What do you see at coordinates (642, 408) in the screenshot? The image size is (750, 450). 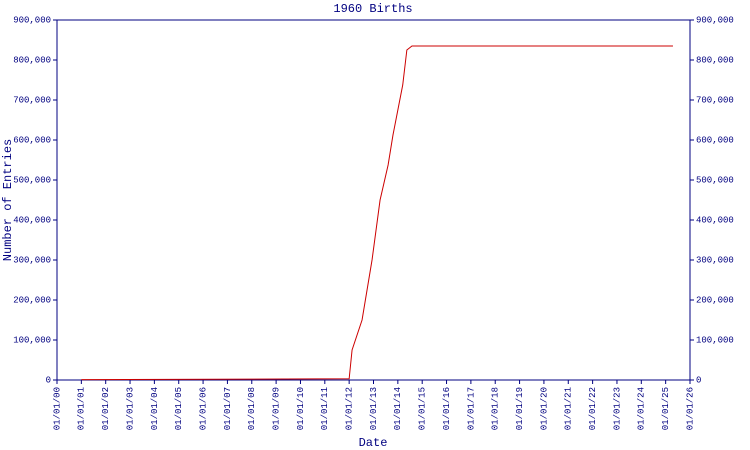 I see `x-tick-label: 01/01/24` at bounding box center [642, 408].